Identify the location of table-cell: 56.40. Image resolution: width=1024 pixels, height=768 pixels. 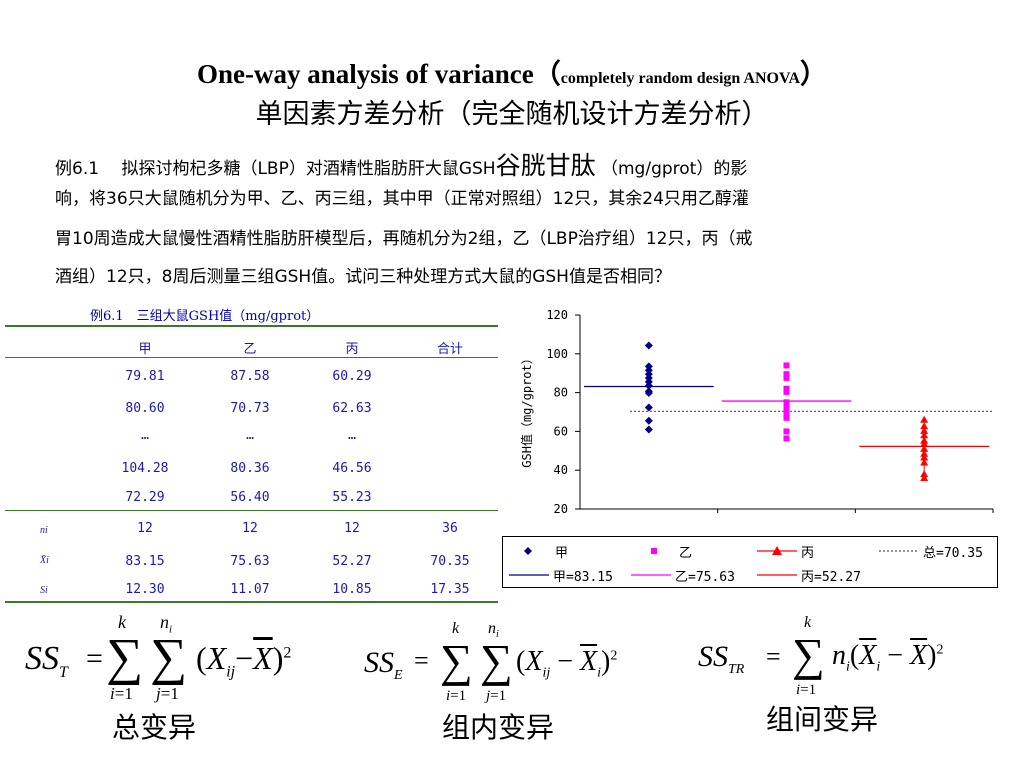
(250, 497).